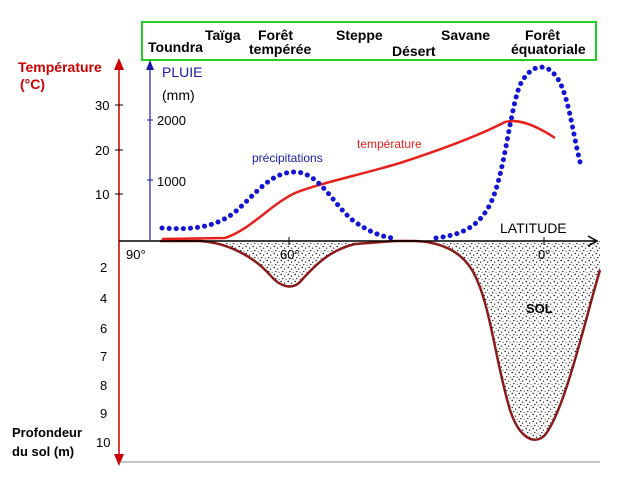 The height and width of the screenshot is (485, 632). I want to click on precipitation-curve-right, so click(508, 152).